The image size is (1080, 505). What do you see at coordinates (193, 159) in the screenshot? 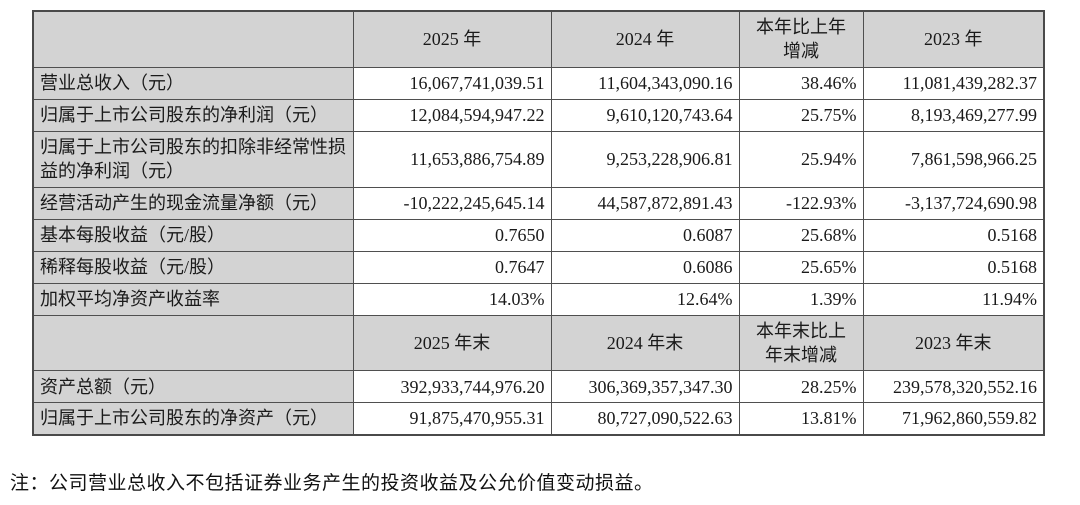
I see `row-label: 归属于上市公司股东的扣除非经常性损益的净利润（元）` at bounding box center [193, 159].